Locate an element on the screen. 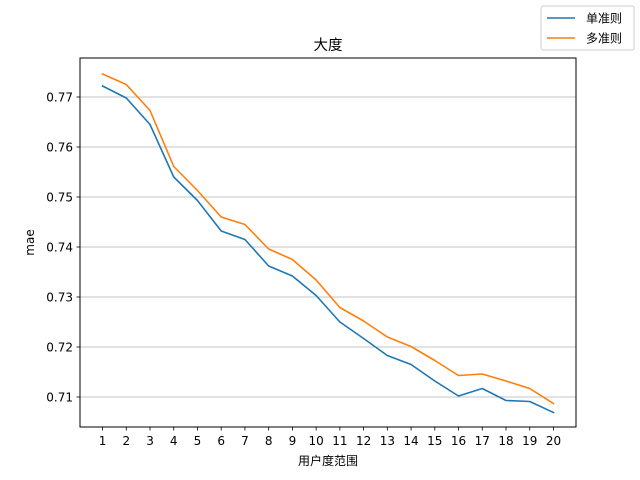 The image size is (640, 480). x-axis-ticks: 1 2 3 4 5 6 7 8 9 10 11 12 13 14 15 16 17 18 19 20 is located at coordinates (330, 437).